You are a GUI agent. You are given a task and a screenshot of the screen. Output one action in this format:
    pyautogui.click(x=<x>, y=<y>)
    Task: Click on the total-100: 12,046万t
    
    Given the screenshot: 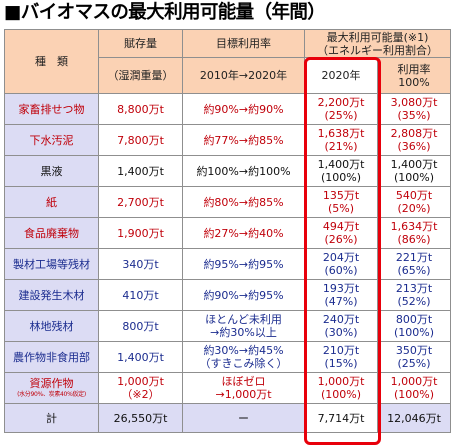 What is the action you would take?
    pyautogui.click(x=414, y=418)
    